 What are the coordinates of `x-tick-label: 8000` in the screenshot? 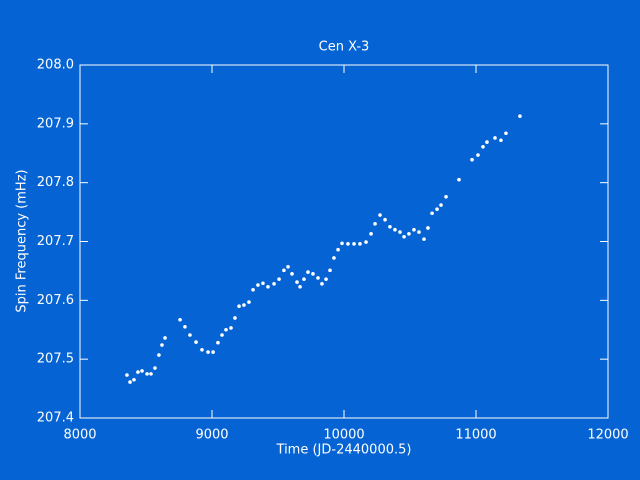 It's located at (79, 435).